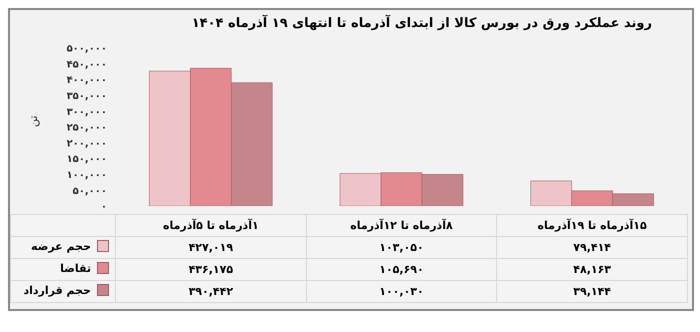 Image resolution: width=700 pixels, height=332 pixels. What do you see at coordinates (211, 269) in the screenshot?
I see `data-label: ۴۳۶,۱۷۵` at bounding box center [211, 269].